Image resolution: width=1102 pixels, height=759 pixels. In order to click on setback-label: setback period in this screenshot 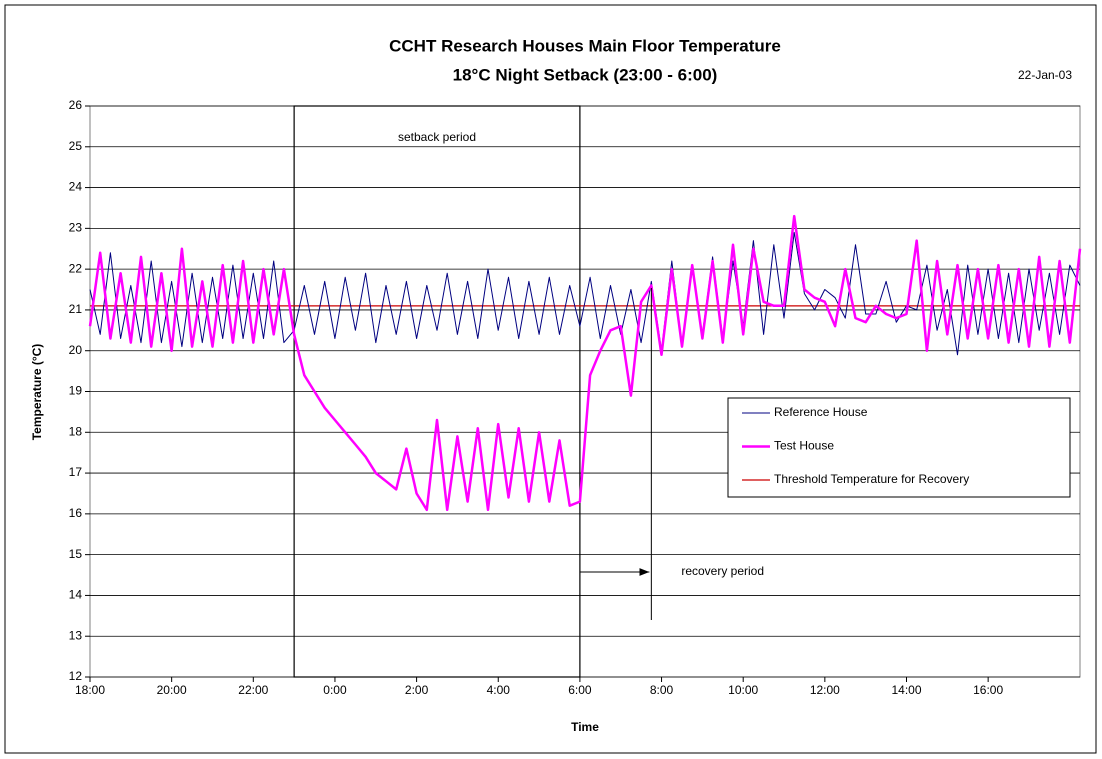, I will do `click(437, 137)`.